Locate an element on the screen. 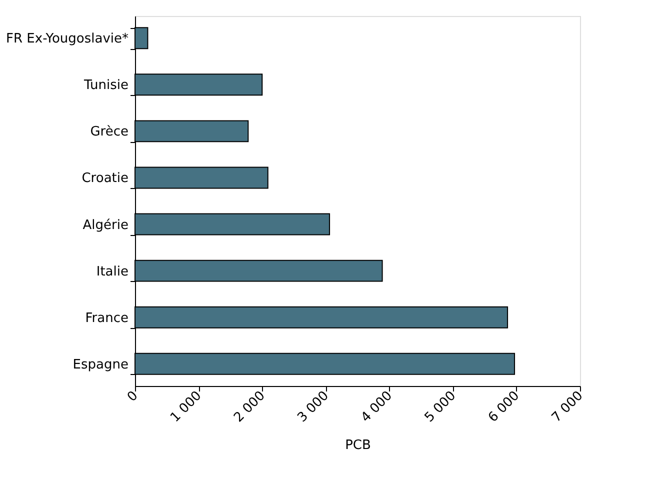 The image size is (659, 503). y-tick-label: Grèce is located at coordinates (109, 132).